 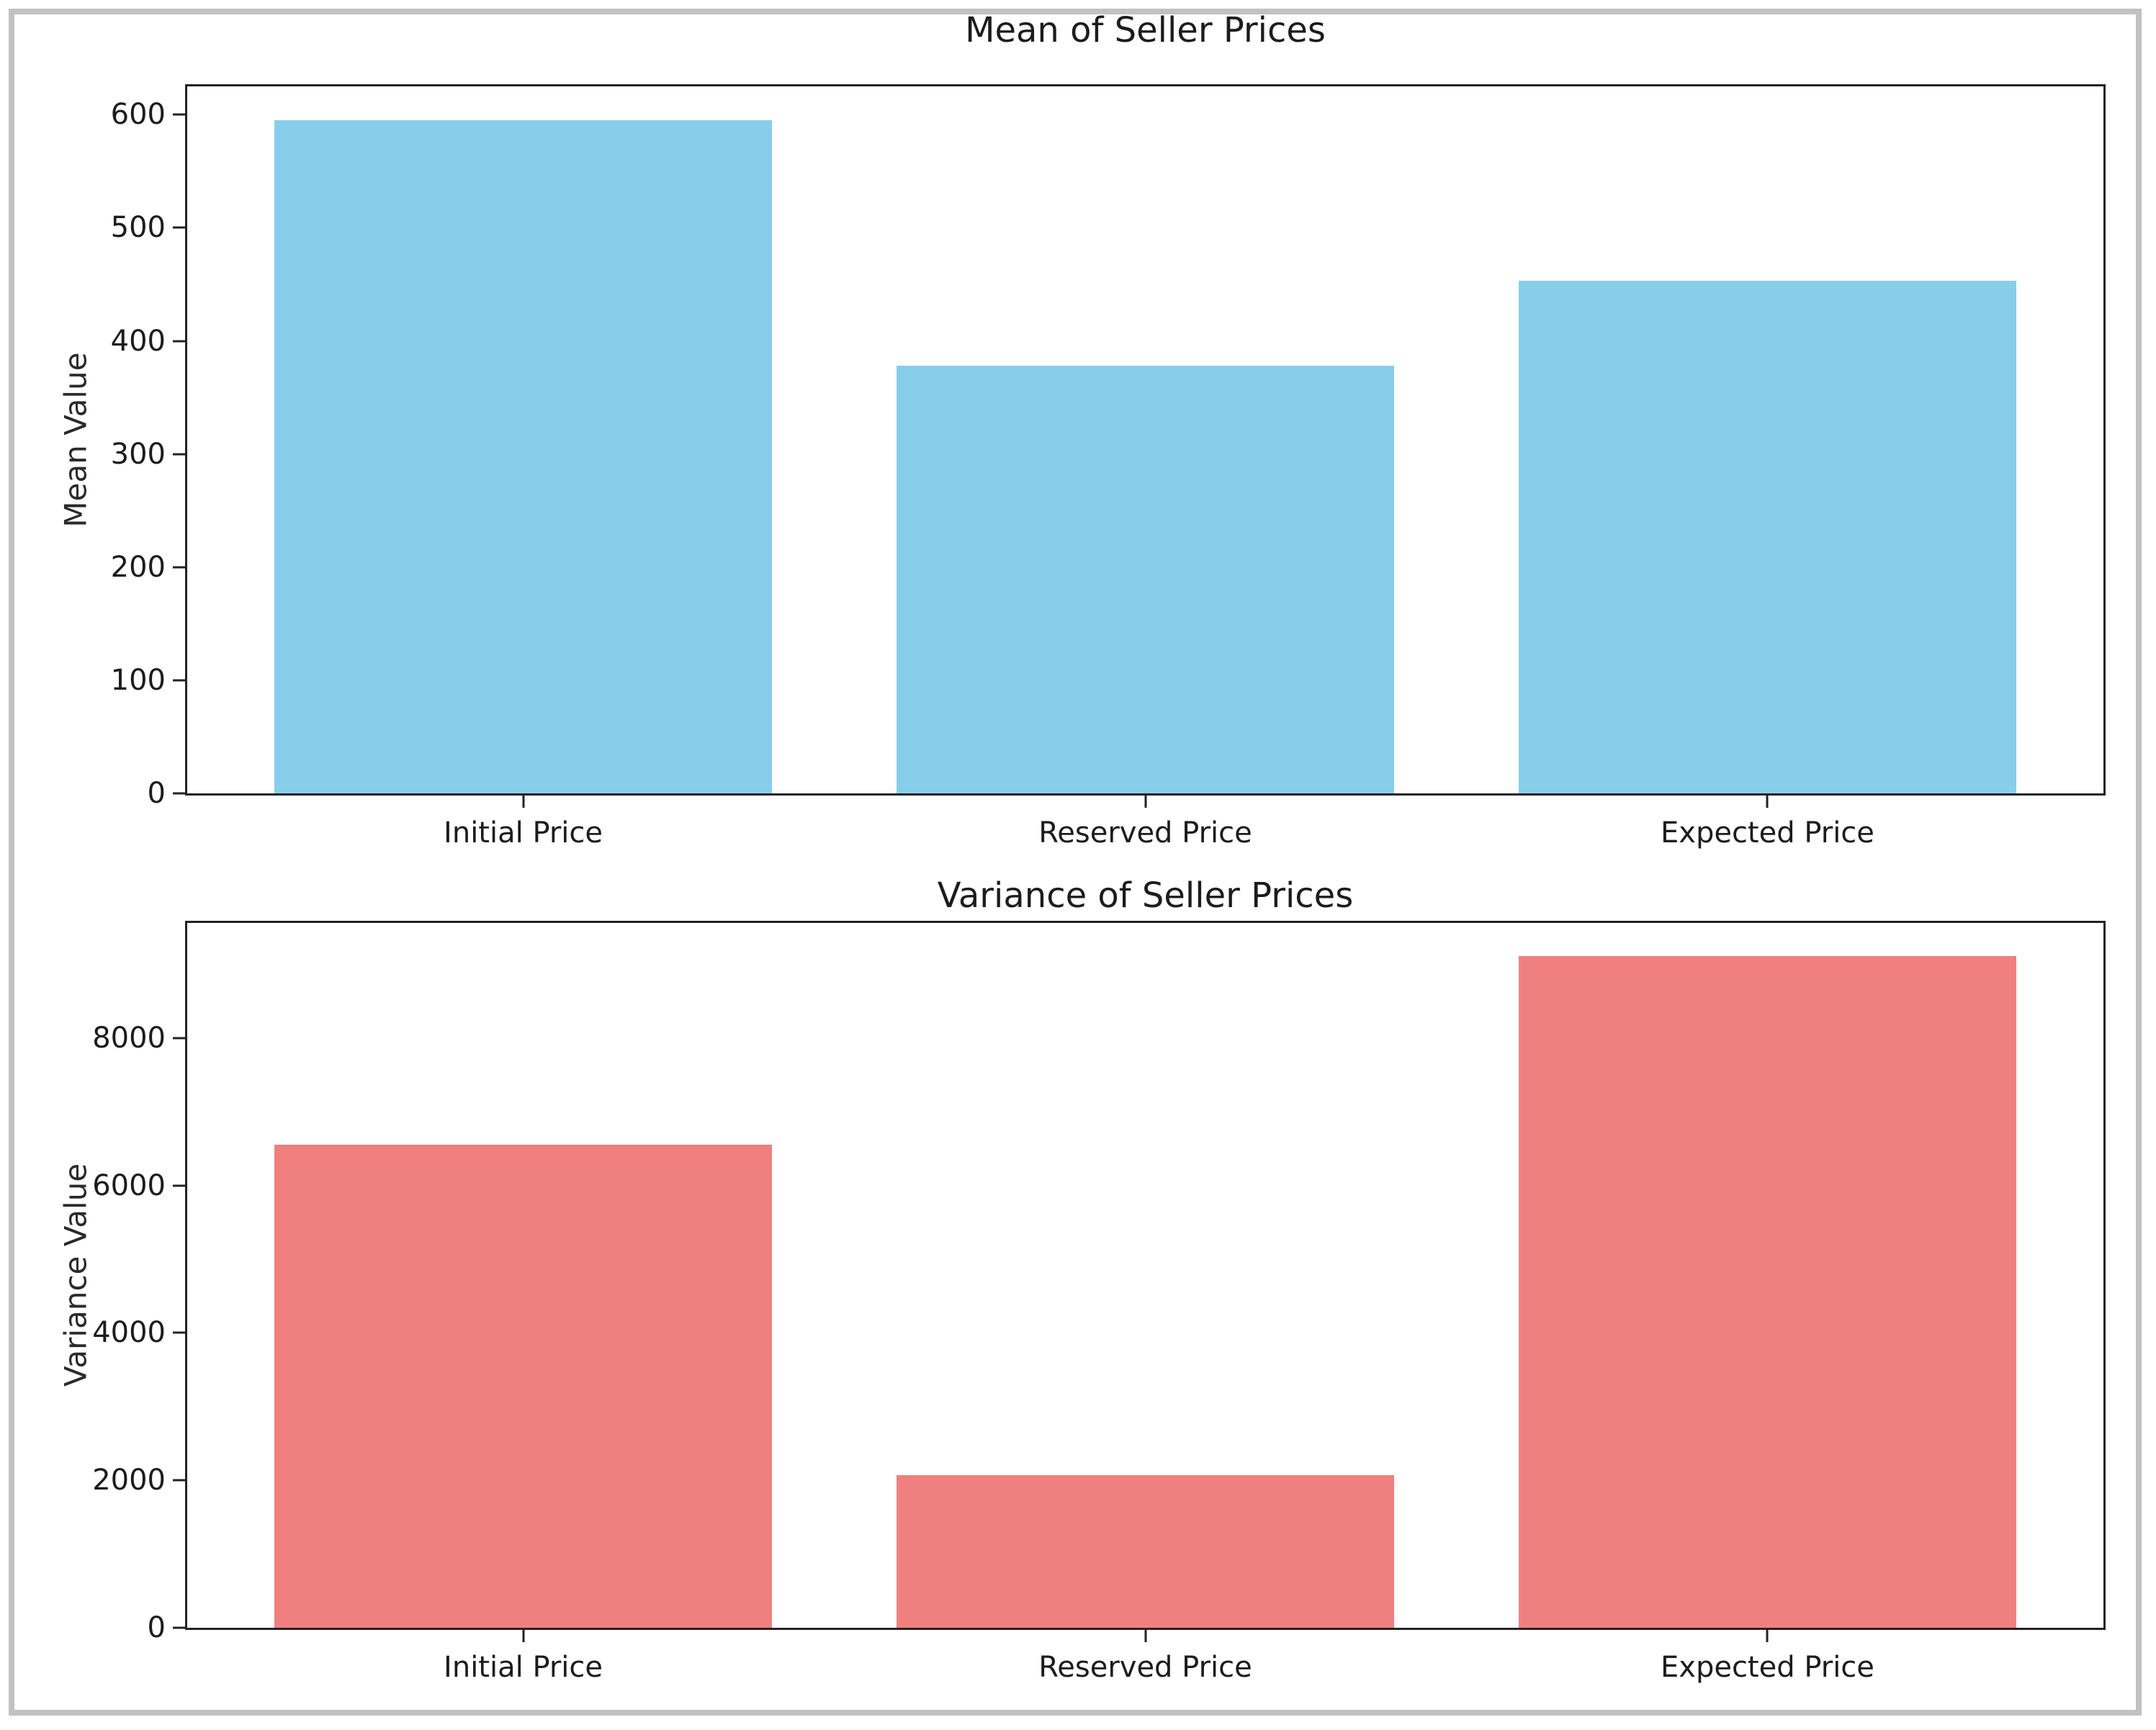 What do you see at coordinates (1145, 895) in the screenshot?
I see `variance-chart-title: Variance of Seller Prices` at bounding box center [1145, 895].